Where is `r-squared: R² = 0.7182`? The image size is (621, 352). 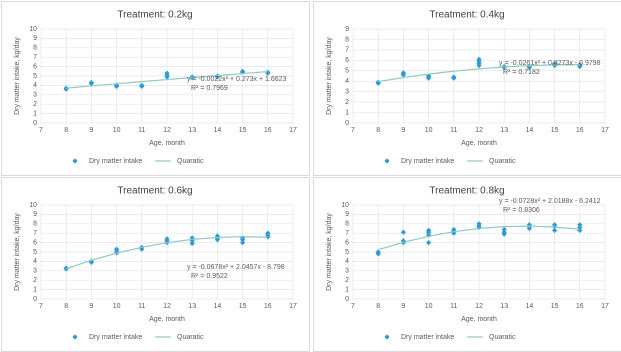
r-squared: R² = 0.7182 is located at coordinates (521, 72).